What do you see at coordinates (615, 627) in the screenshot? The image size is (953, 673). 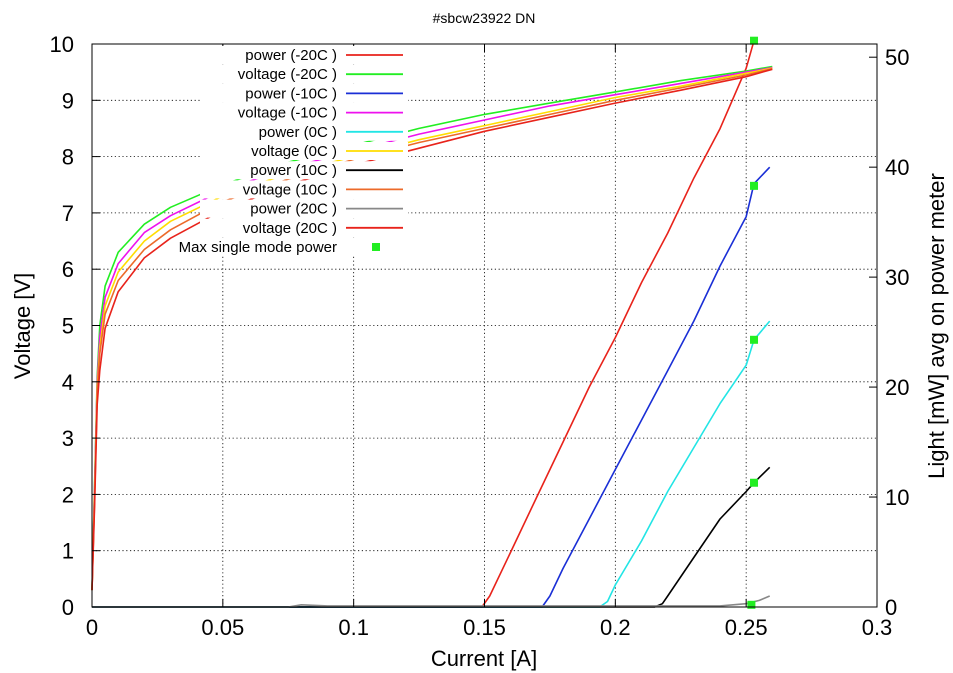 I see `x-tick-label: 0.2` at bounding box center [615, 627].